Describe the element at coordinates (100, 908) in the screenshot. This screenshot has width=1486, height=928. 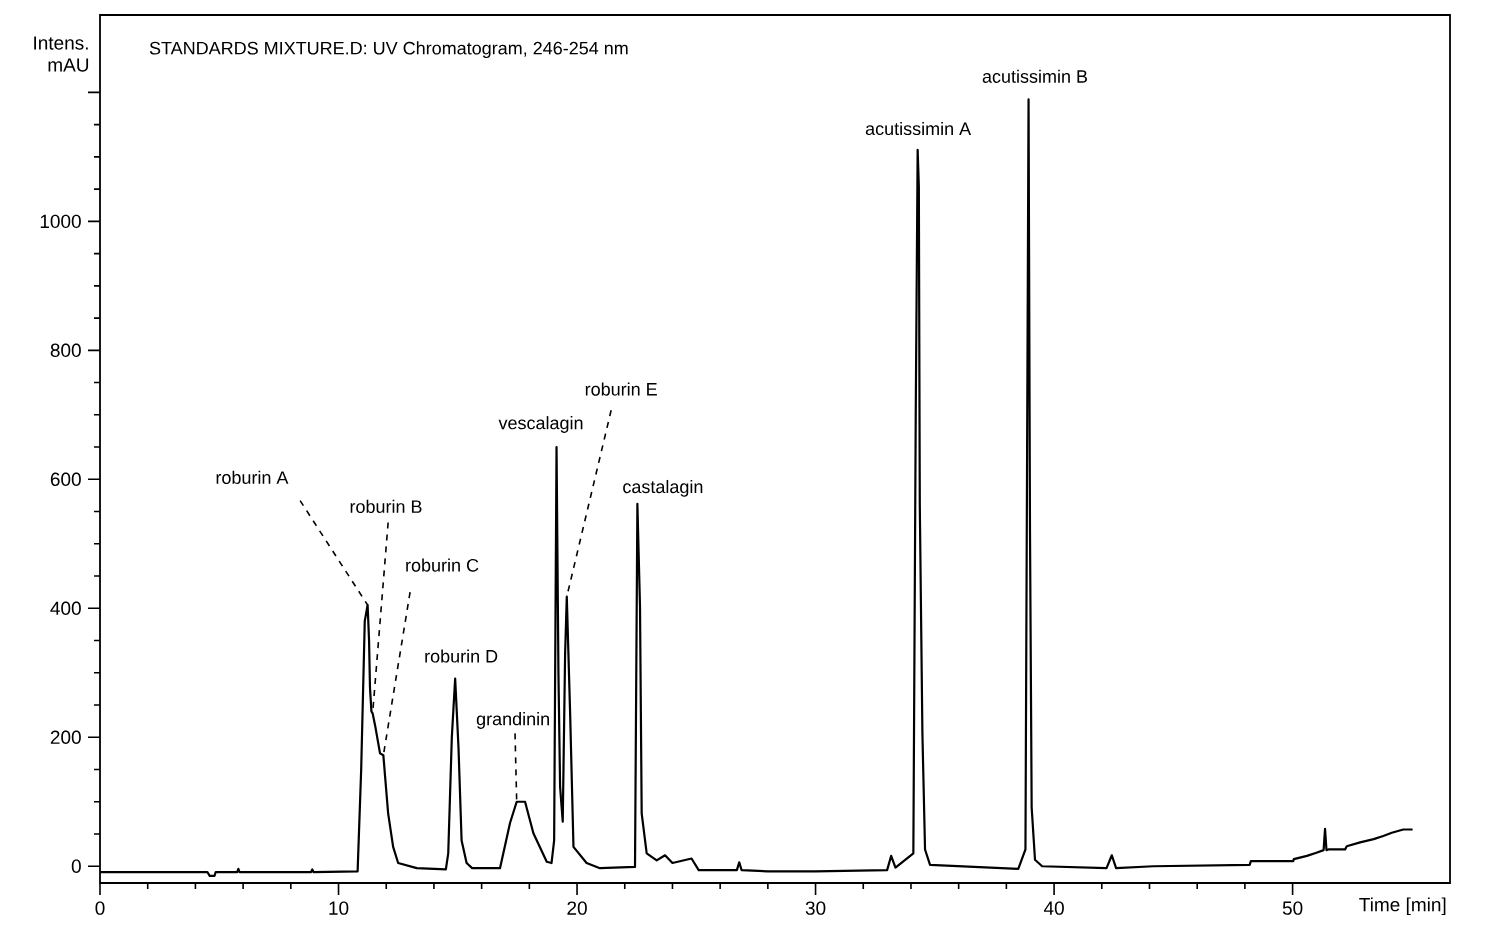
I see `x-tick-label: 0` at that location.